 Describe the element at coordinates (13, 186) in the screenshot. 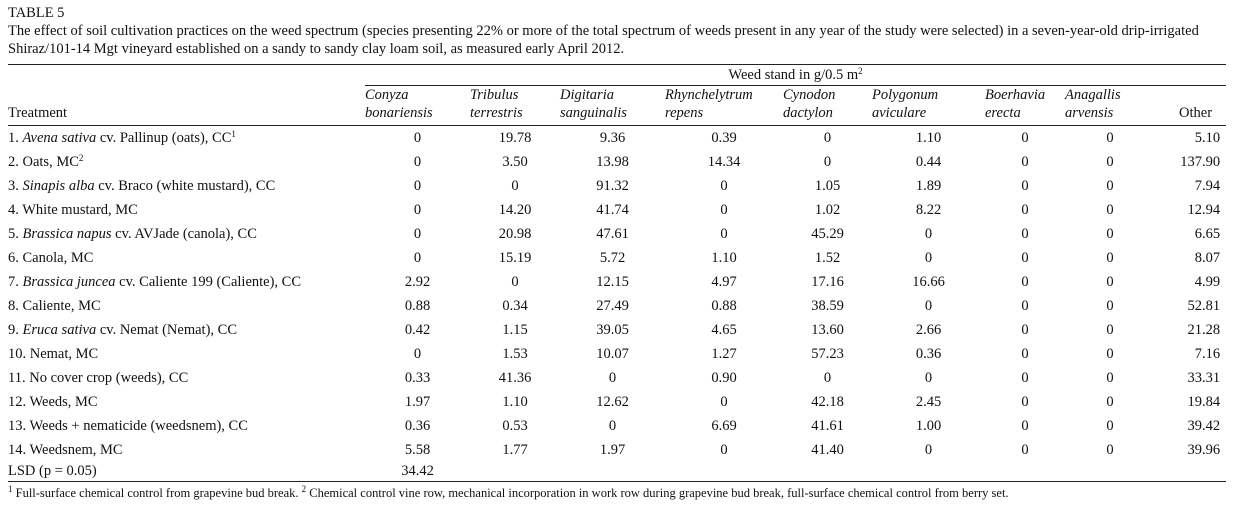

I see `treatment-number: 3.` at that location.